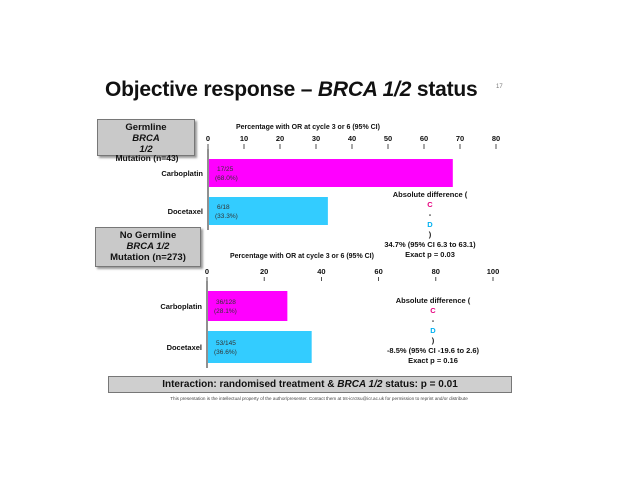  I want to click on chart1-bar-percent-label: (68.0%), so click(226, 178).